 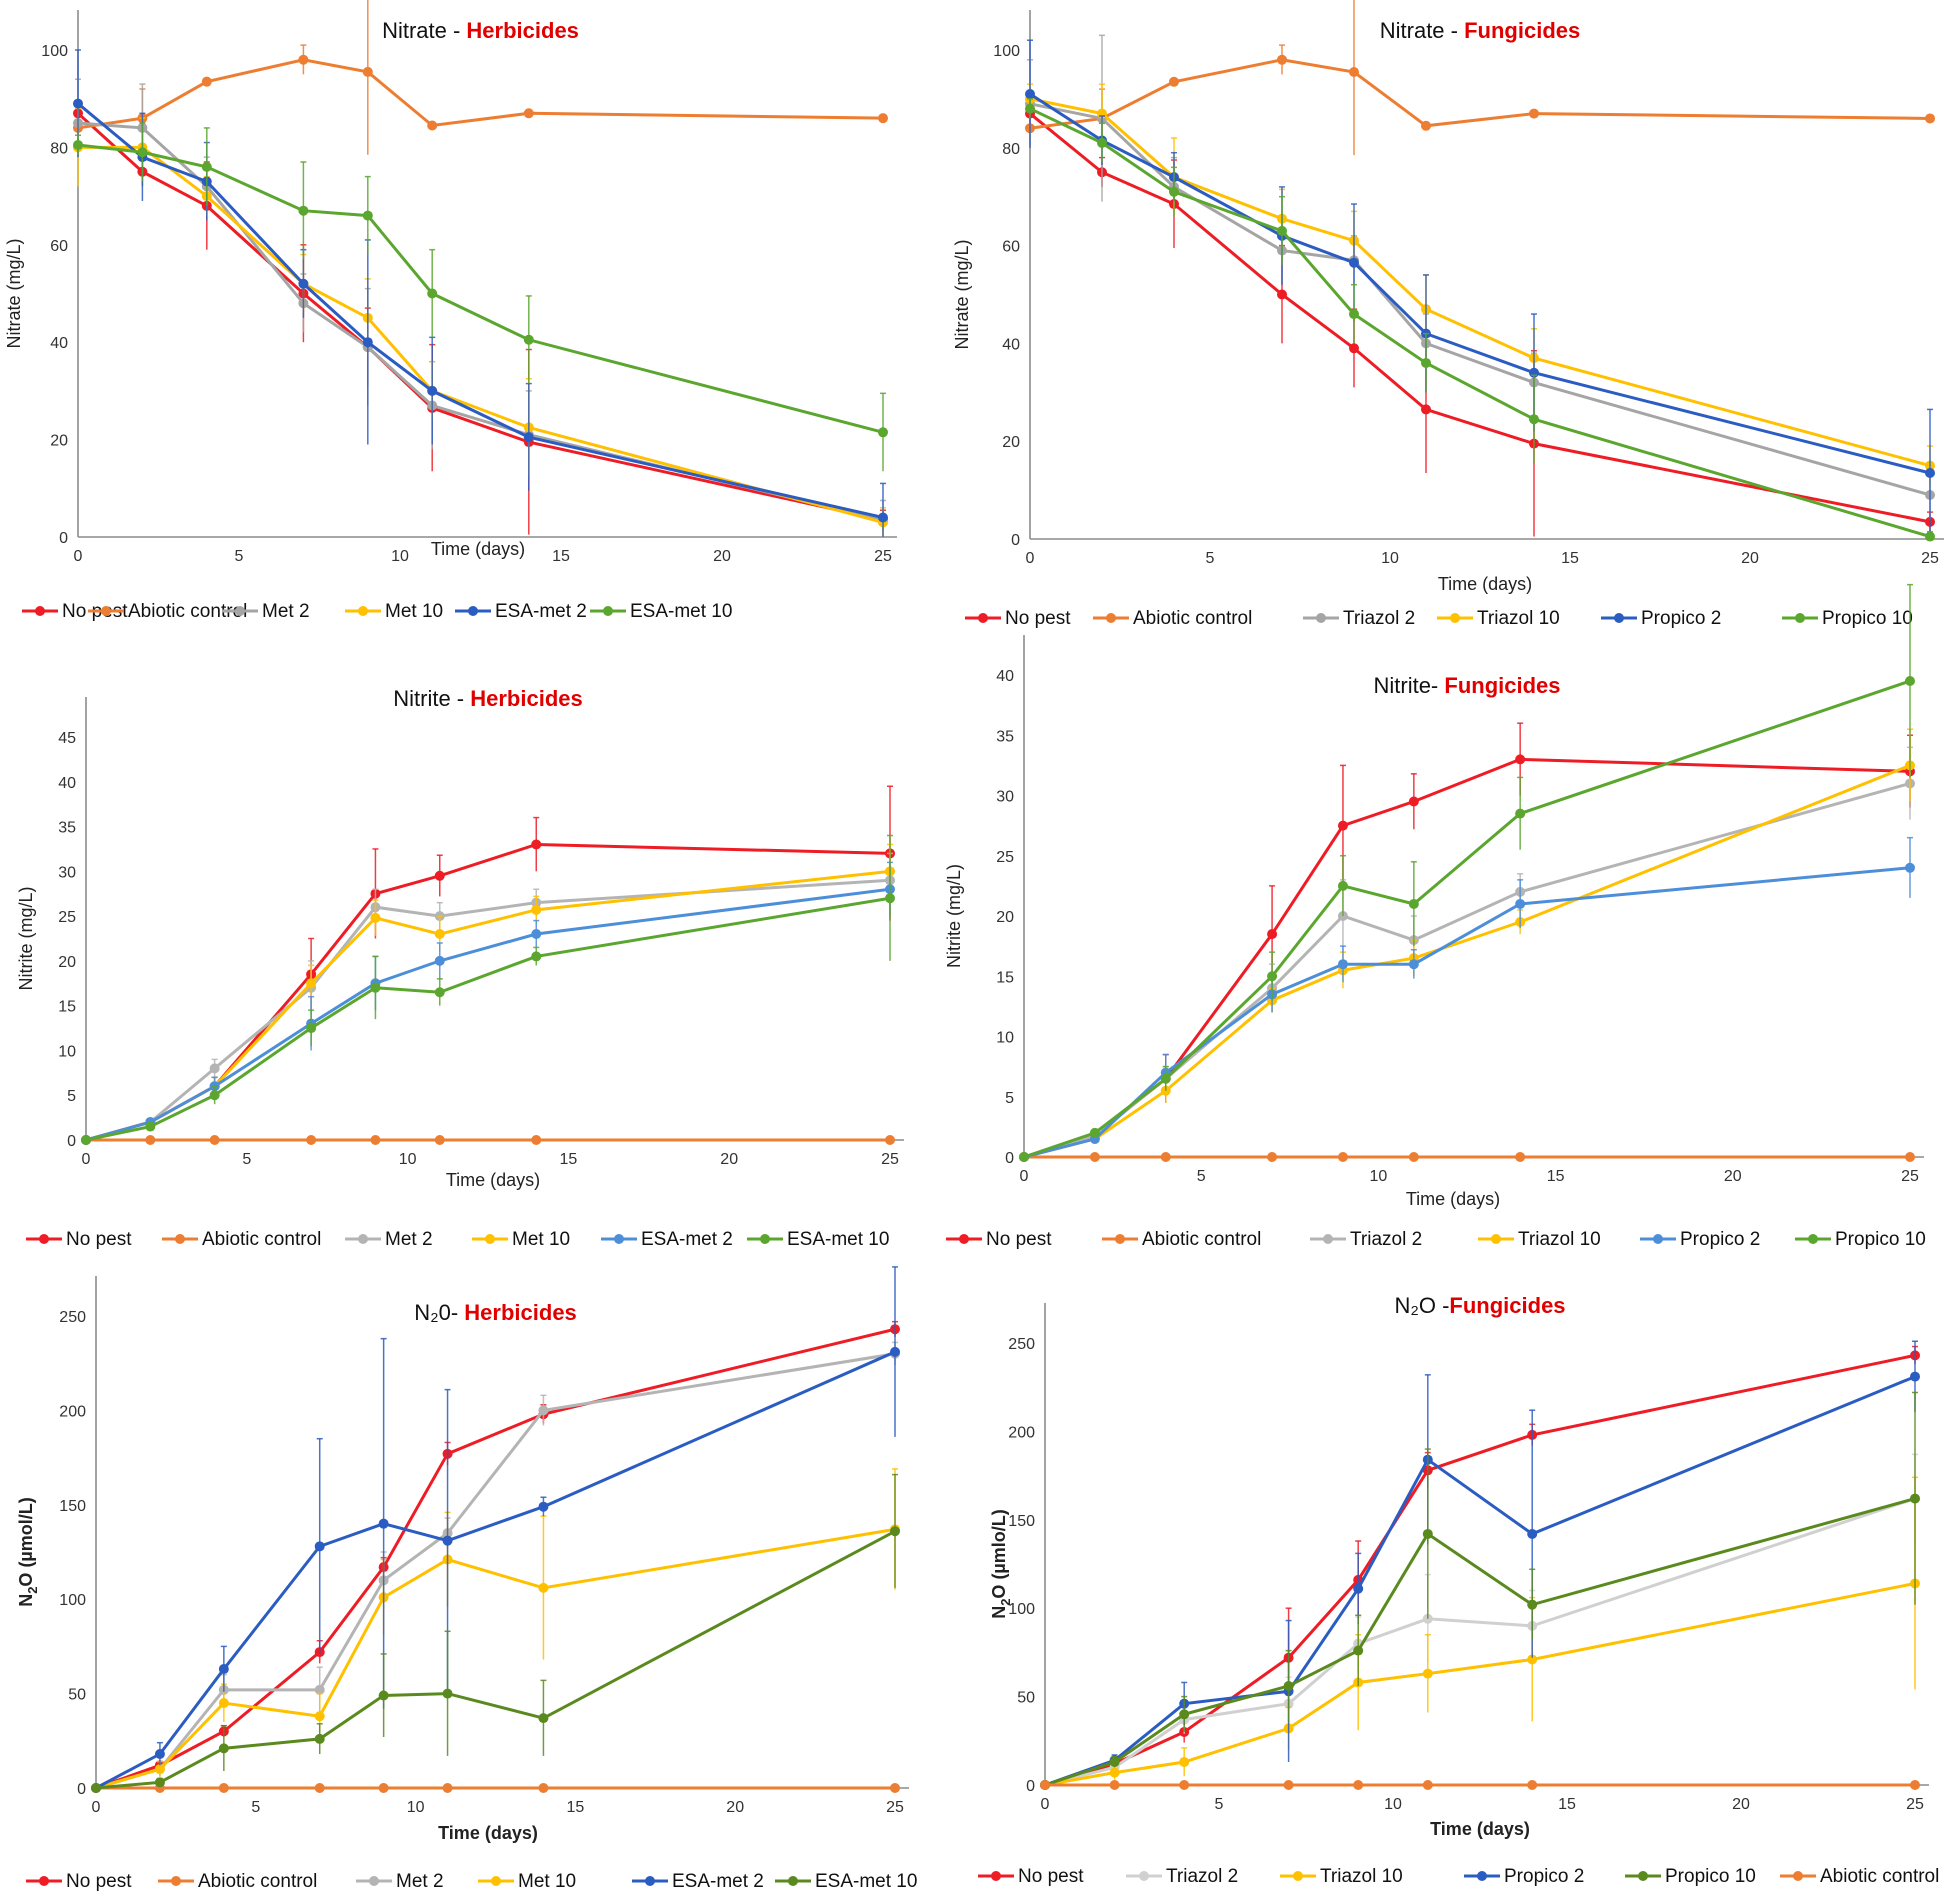 What do you see at coordinates (424, 30) in the screenshot?
I see `chart-title-prefix: Nitrate -` at bounding box center [424, 30].